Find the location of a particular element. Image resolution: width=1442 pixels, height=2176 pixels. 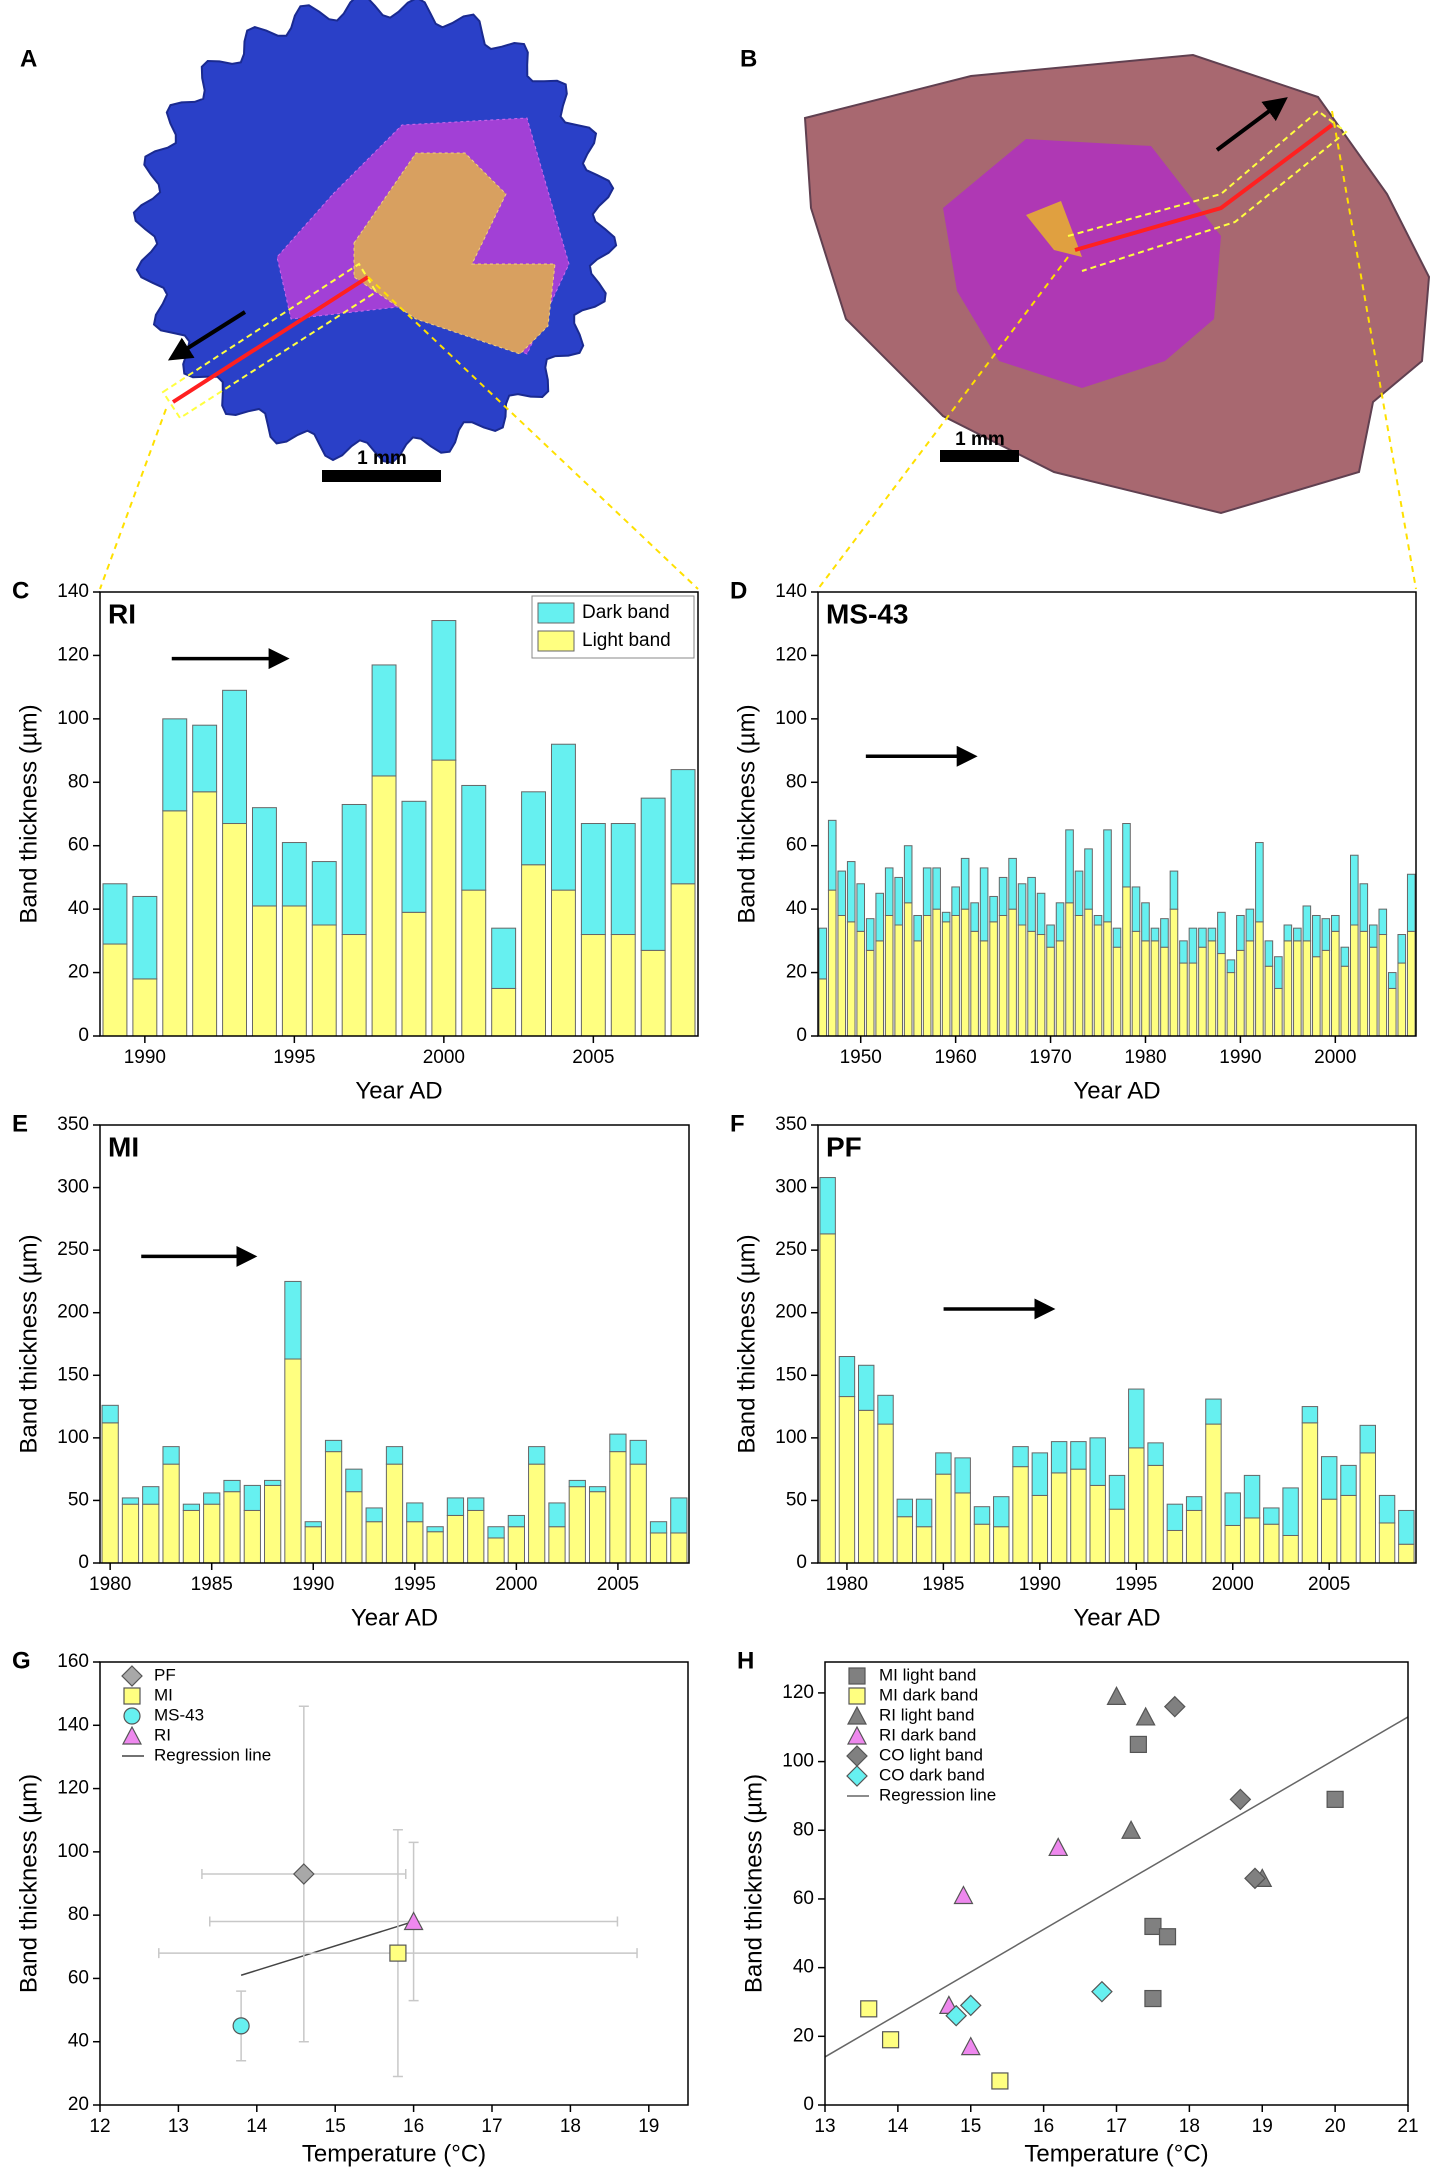

y-tick-label: 250 is located at coordinates (73, 1249).